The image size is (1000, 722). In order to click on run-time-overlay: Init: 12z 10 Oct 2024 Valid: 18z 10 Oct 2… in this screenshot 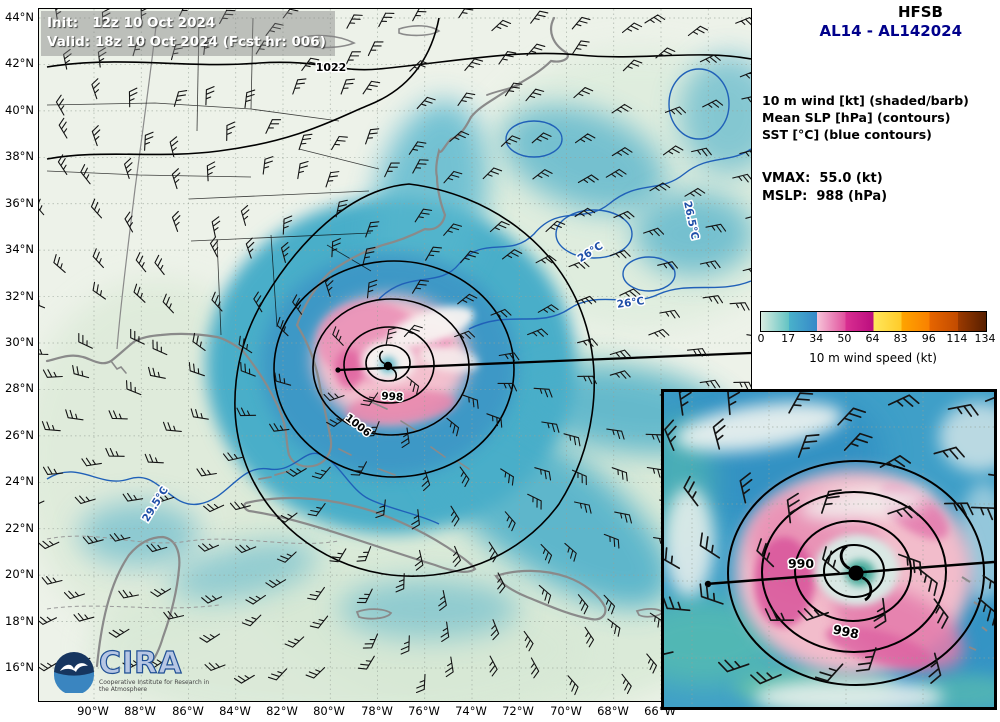, I will do `click(188, 33)`.